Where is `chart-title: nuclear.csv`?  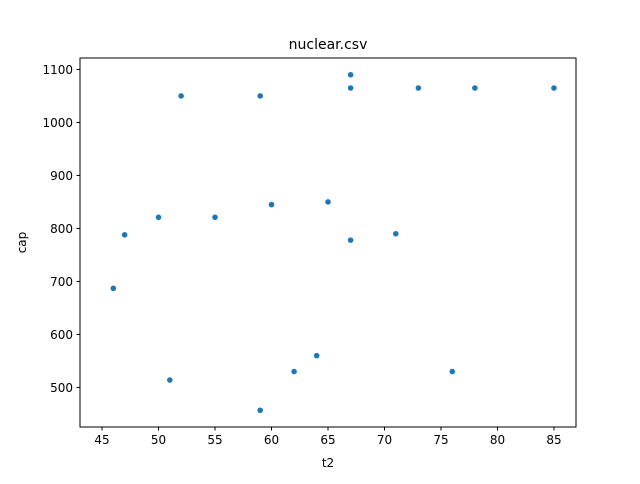
chart-title: nuclear.csv is located at coordinates (328, 45).